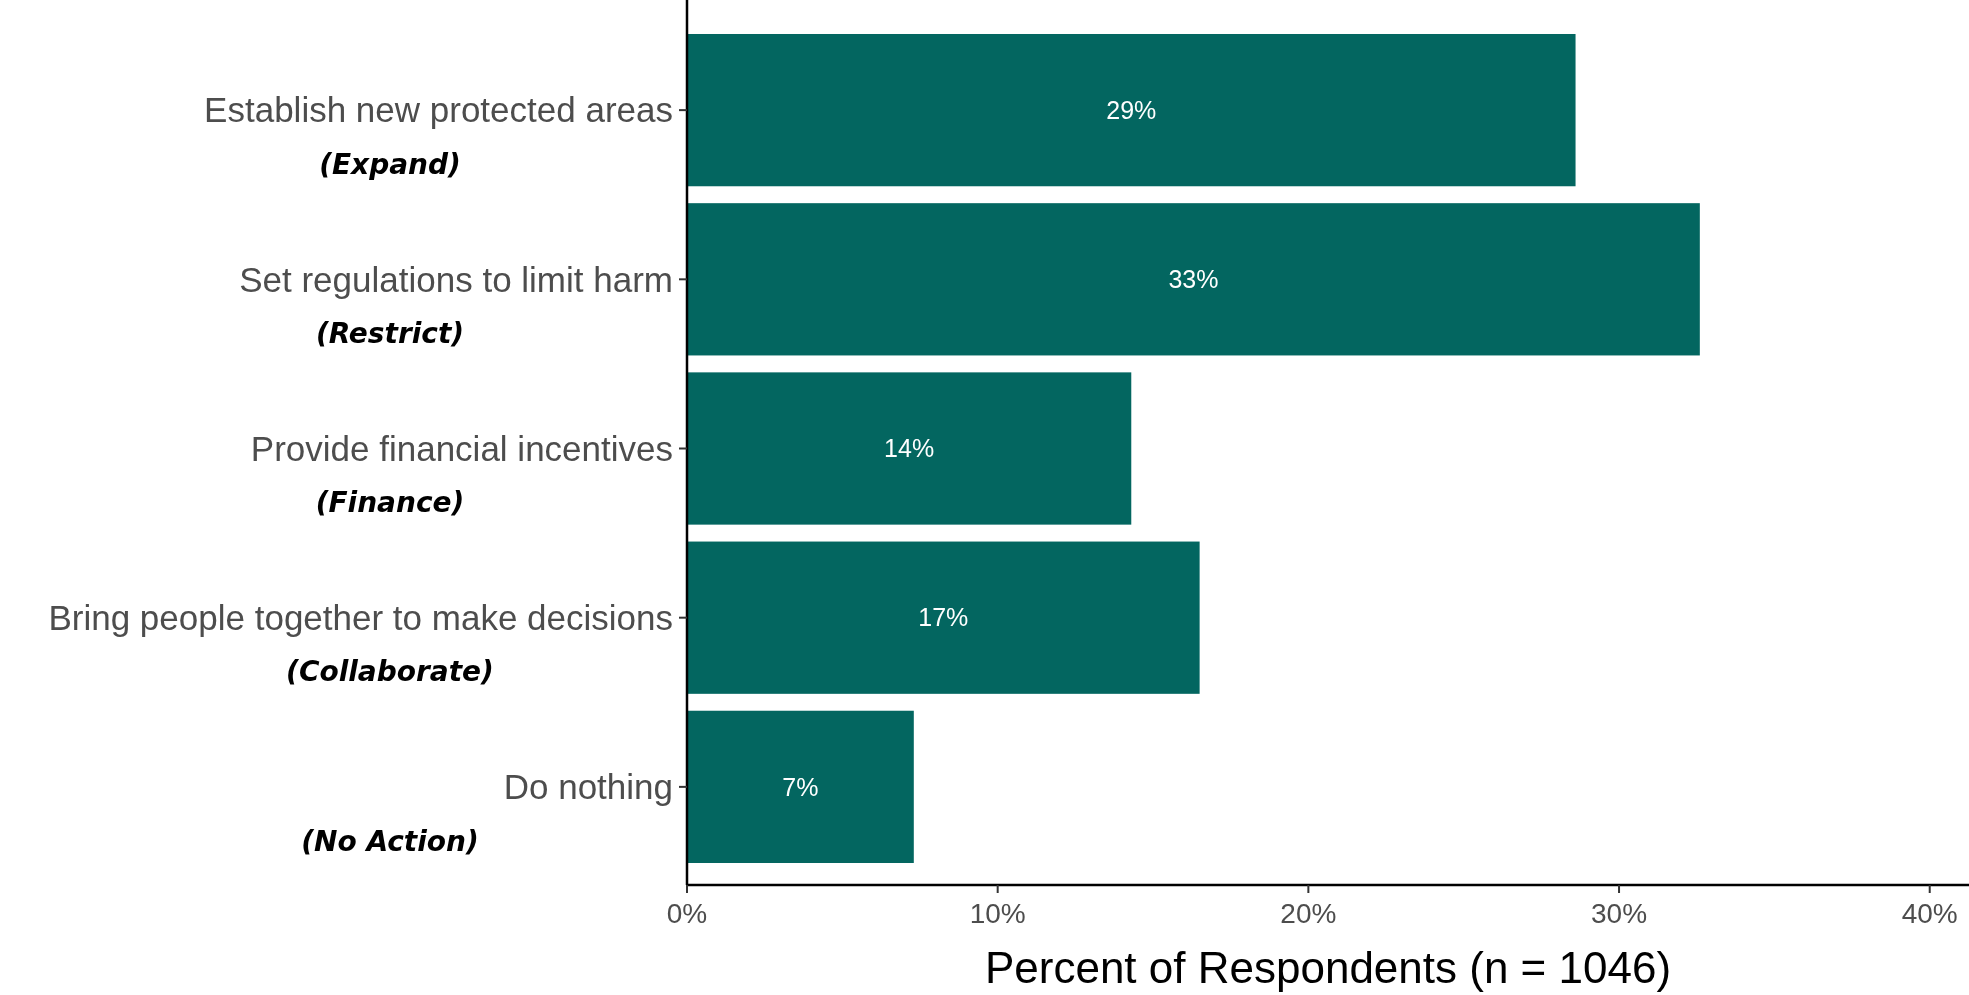  I want to click on data-label: 29%, so click(1131, 109).